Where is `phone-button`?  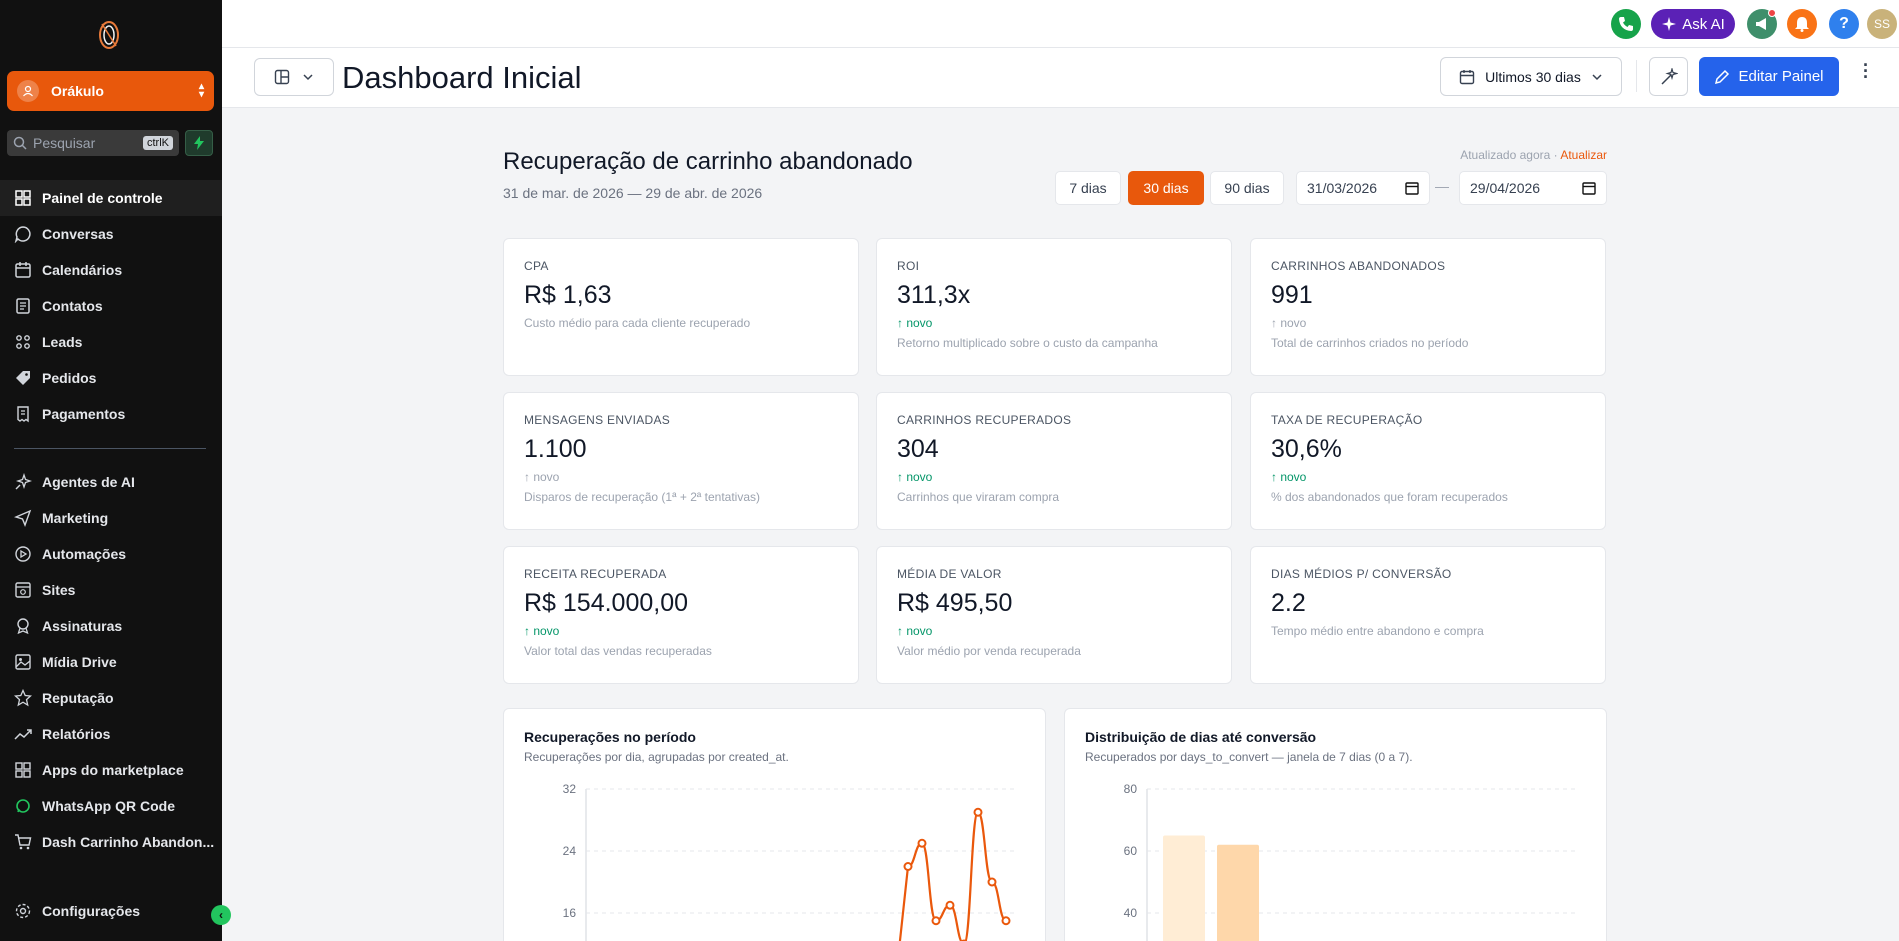
phone-button is located at coordinates (1626, 24).